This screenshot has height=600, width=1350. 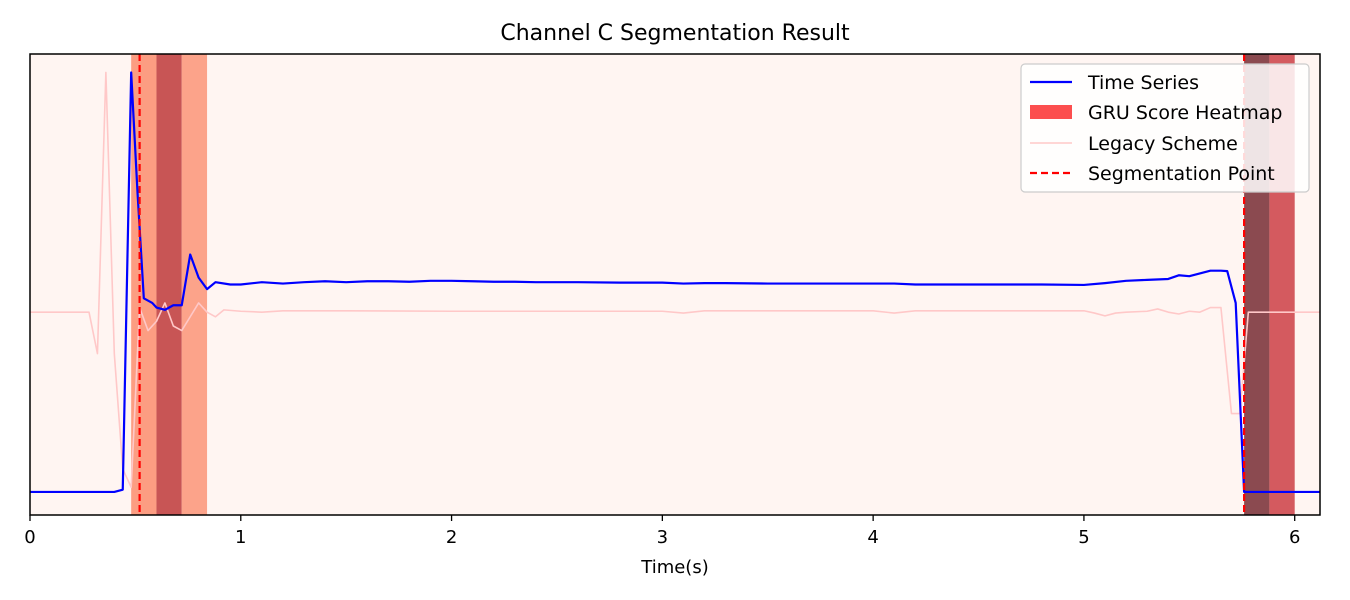 I want to click on x-tick-label: 6, so click(x=1294, y=537).